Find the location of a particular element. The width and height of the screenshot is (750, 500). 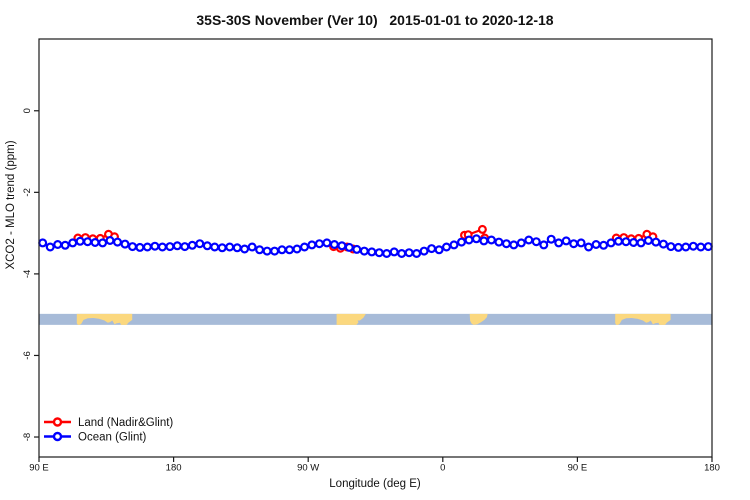

legend-marker-land is located at coordinates (57, 422).